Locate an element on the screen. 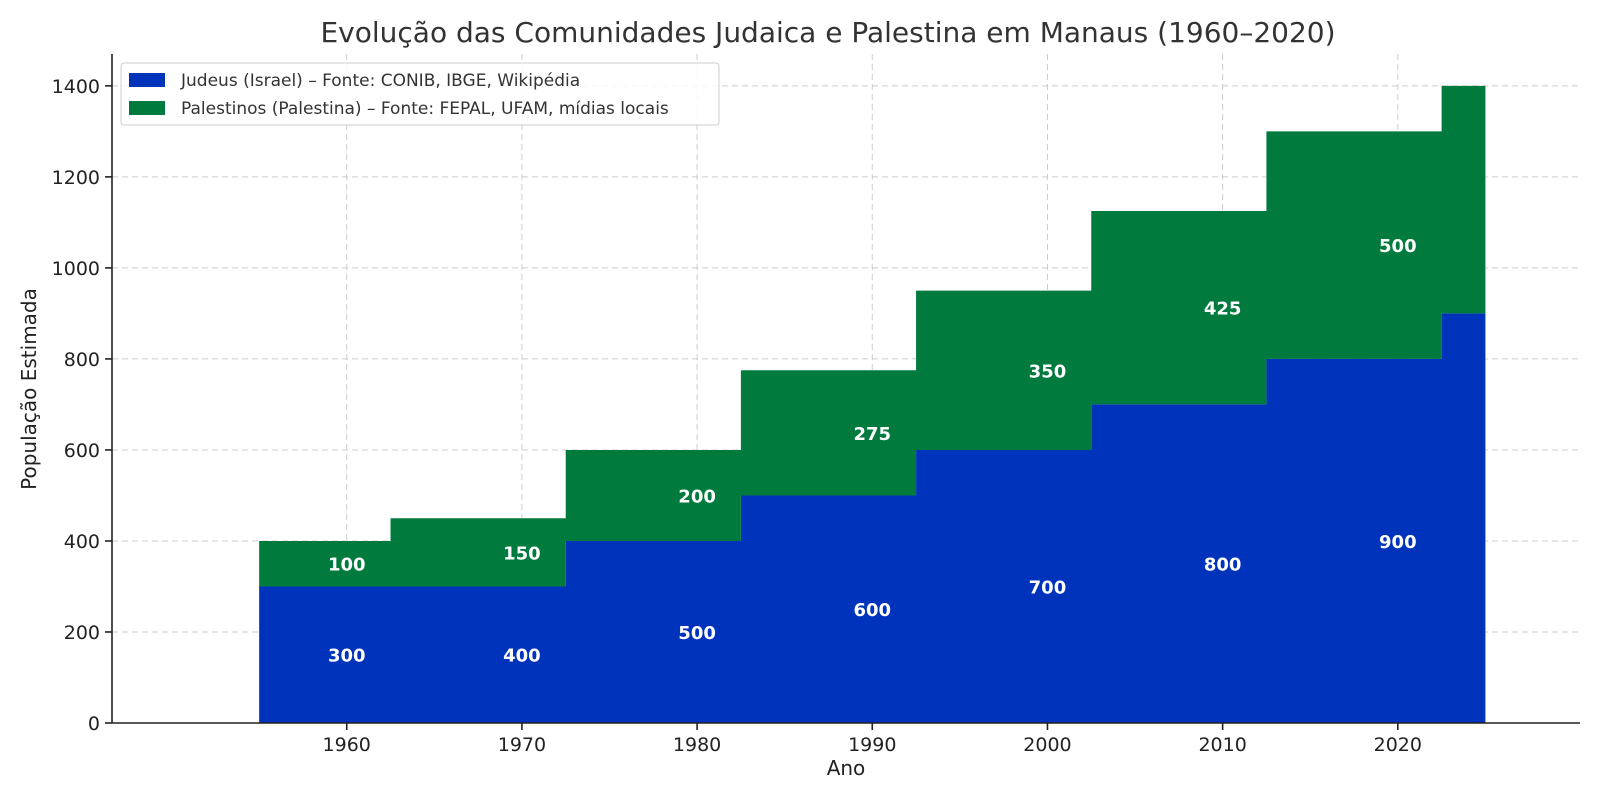 This screenshot has height=800, width=1600. data-label-10: 275 is located at coordinates (872, 434).